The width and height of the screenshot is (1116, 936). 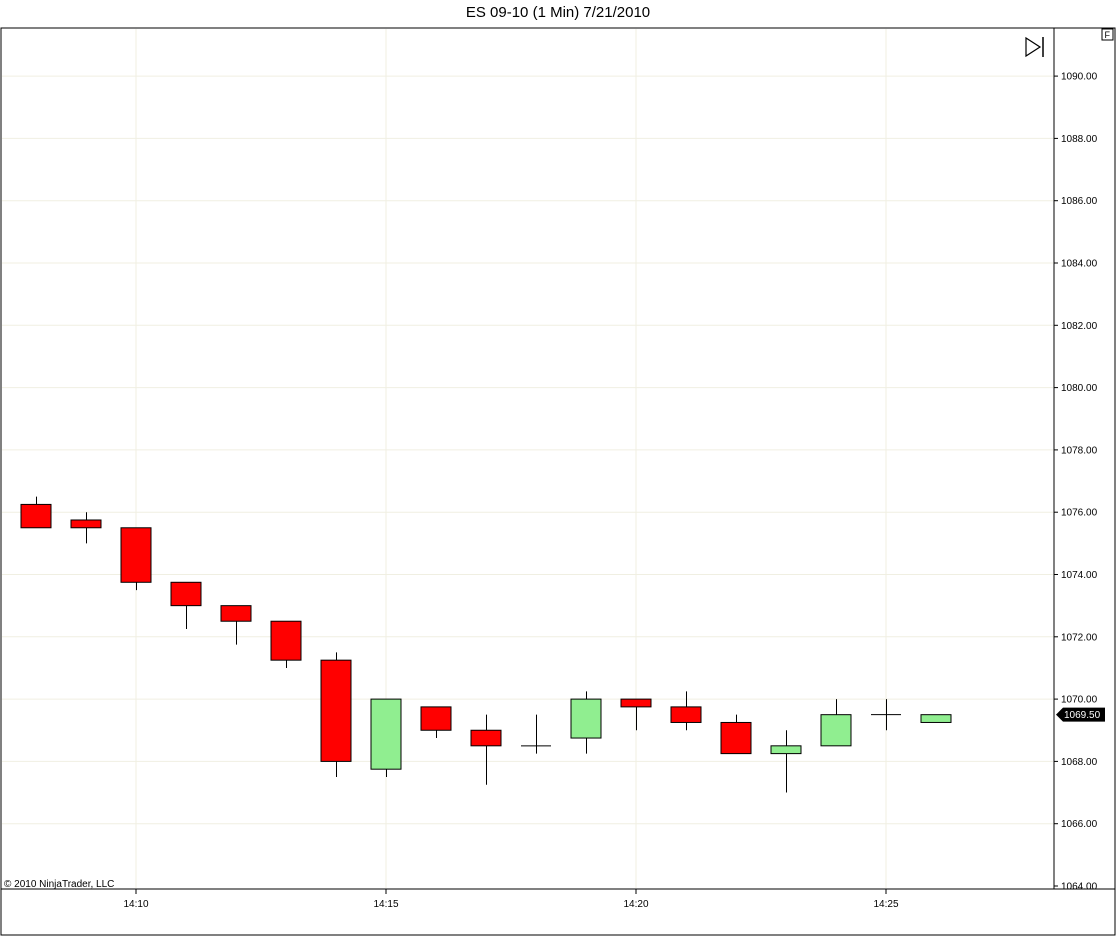 What do you see at coordinates (1079, 575) in the screenshot?
I see `y-tick-label: 1074.00` at bounding box center [1079, 575].